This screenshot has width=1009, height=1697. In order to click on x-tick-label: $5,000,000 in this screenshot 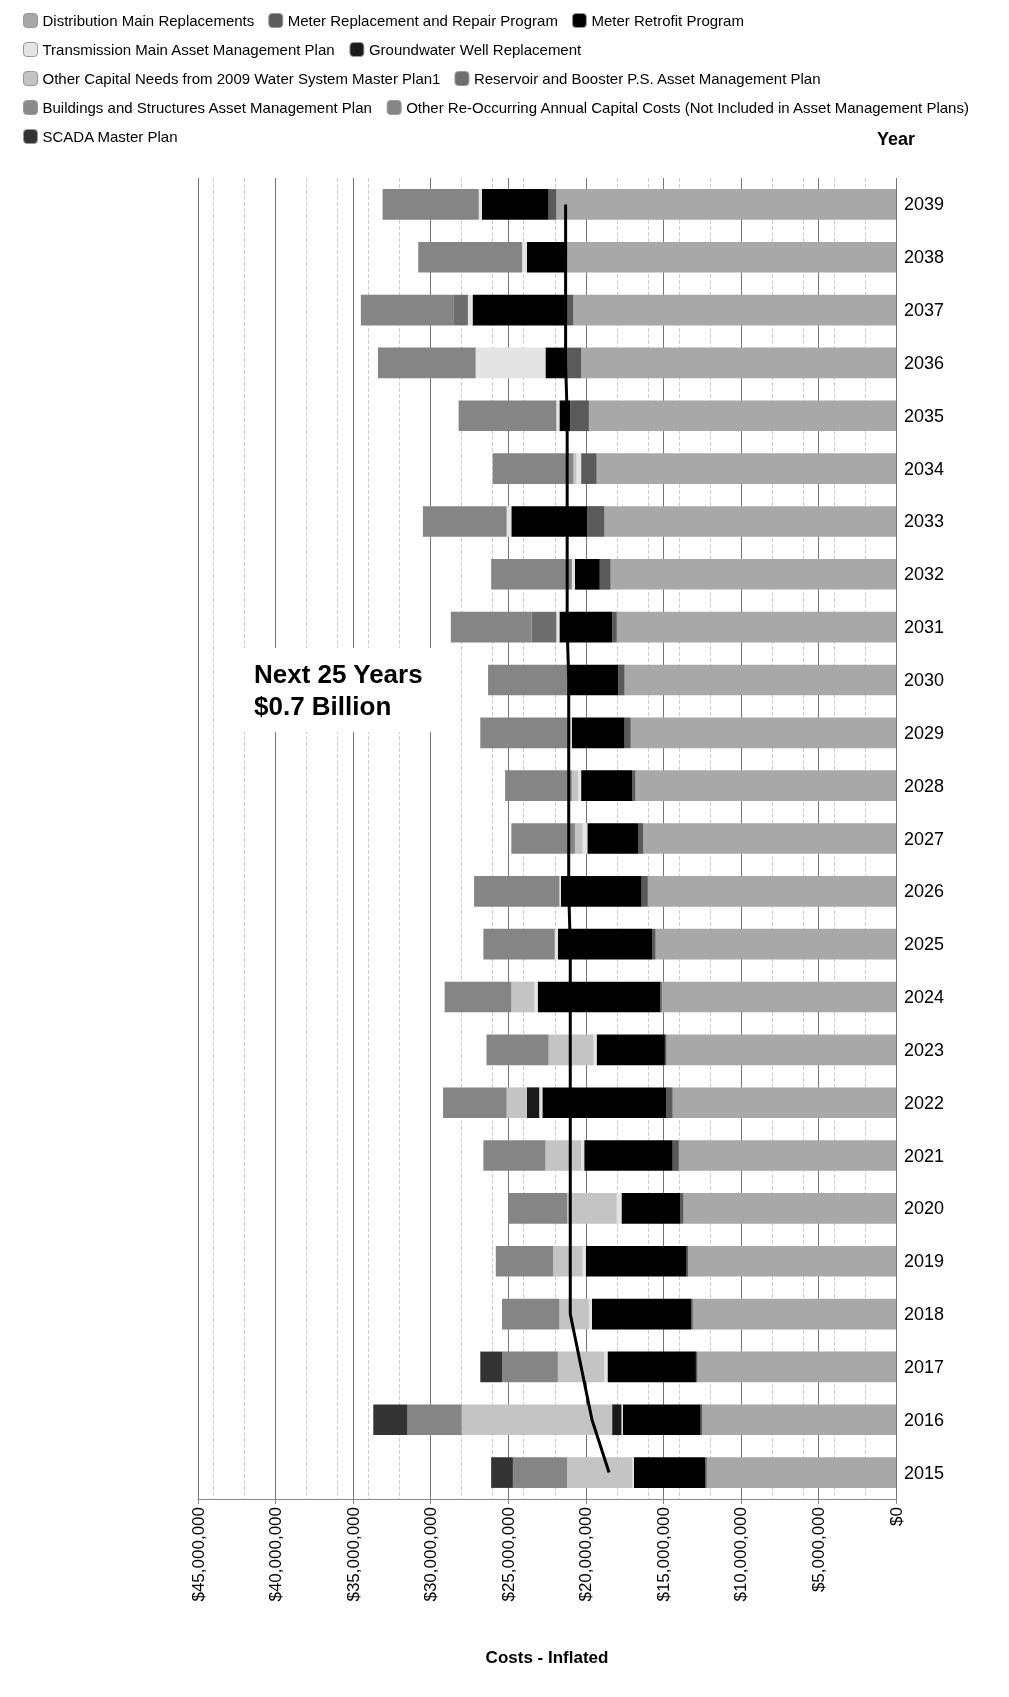, I will do `click(818, 1550)`.